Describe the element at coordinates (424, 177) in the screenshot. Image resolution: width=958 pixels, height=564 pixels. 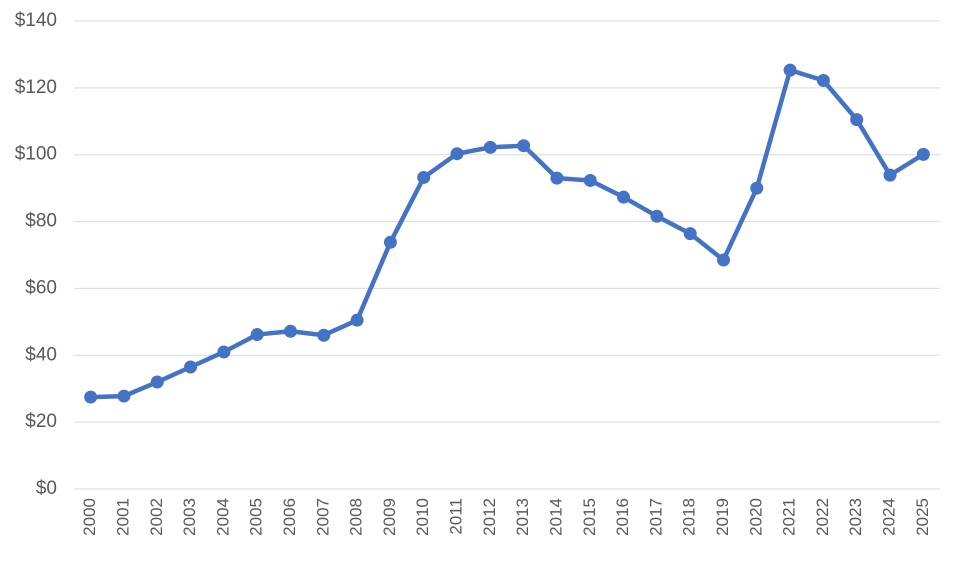
I see `data-point-2010` at that location.